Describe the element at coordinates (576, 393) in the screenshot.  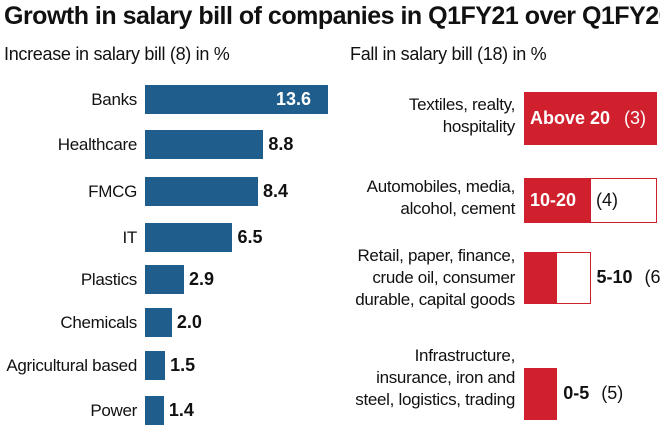
I see `range-label: 0-5` at that location.